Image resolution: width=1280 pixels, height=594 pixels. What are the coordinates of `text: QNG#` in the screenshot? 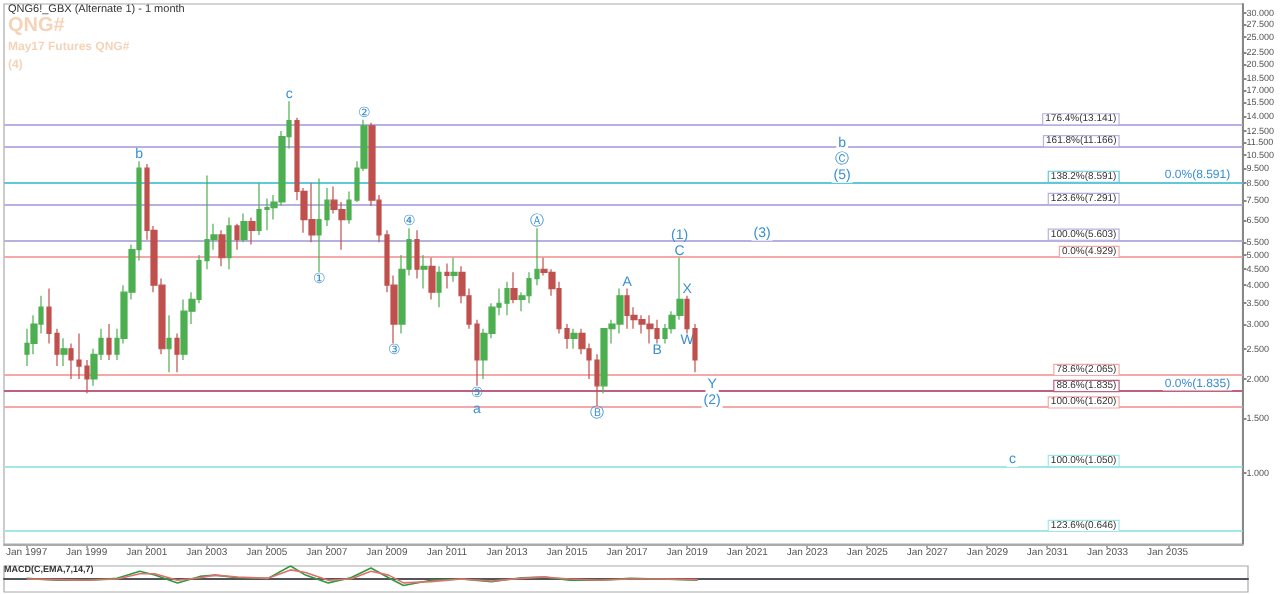 It's located at (37, 26).